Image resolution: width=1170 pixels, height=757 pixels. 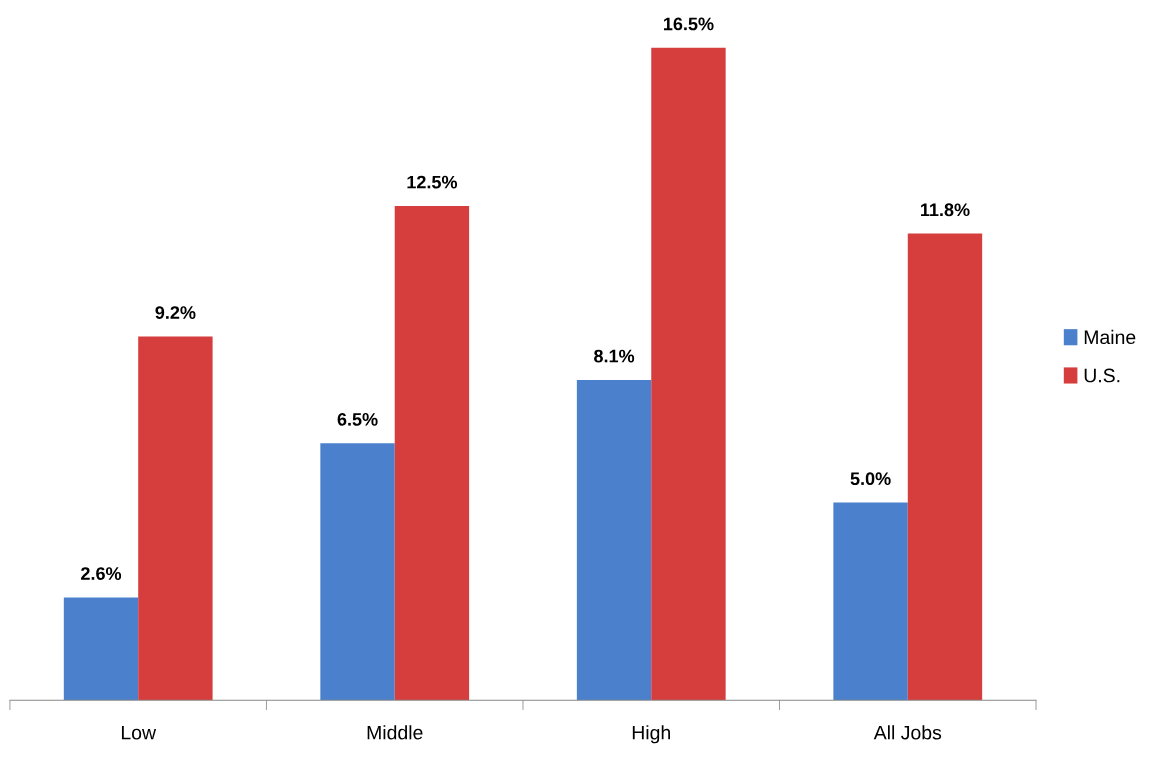 What do you see at coordinates (907, 732) in the screenshot?
I see `x-tick-label: All Jobs` at bounding box center [907, 732].